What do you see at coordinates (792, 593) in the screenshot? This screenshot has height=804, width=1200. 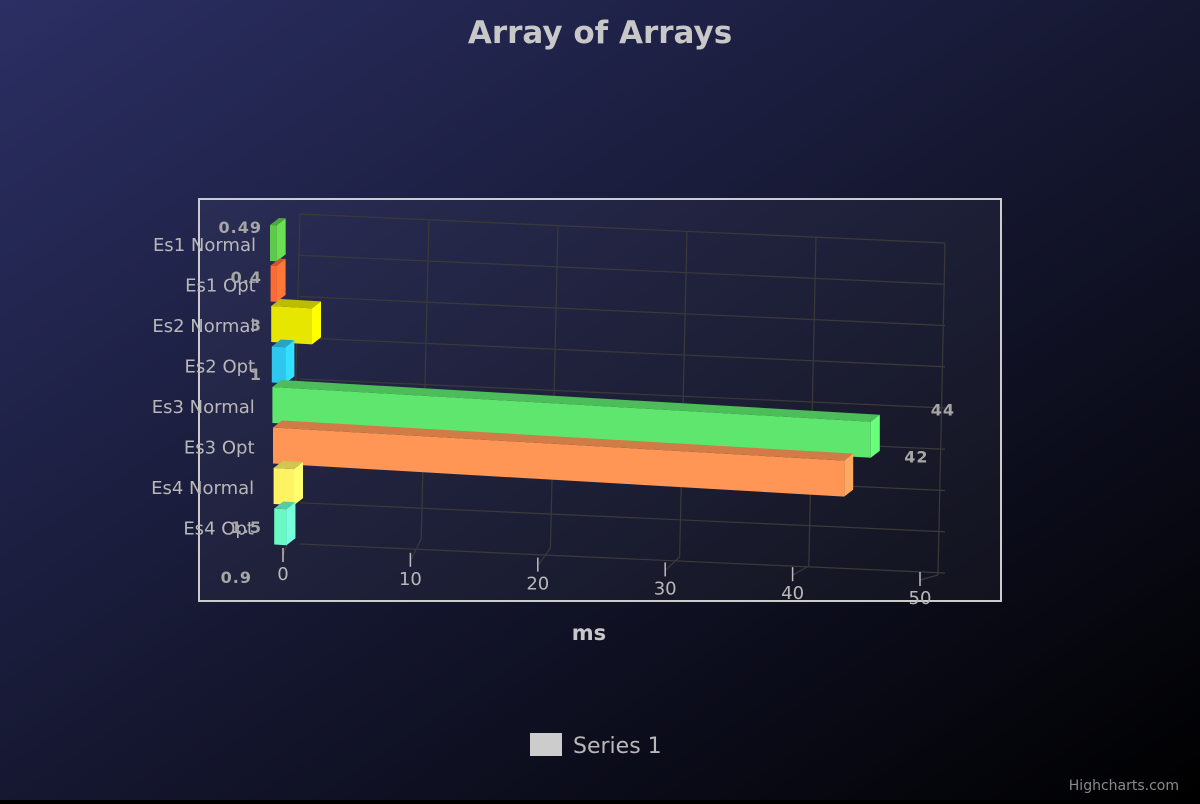 I see `tick-label: 40` at bounding box center [792, 593].